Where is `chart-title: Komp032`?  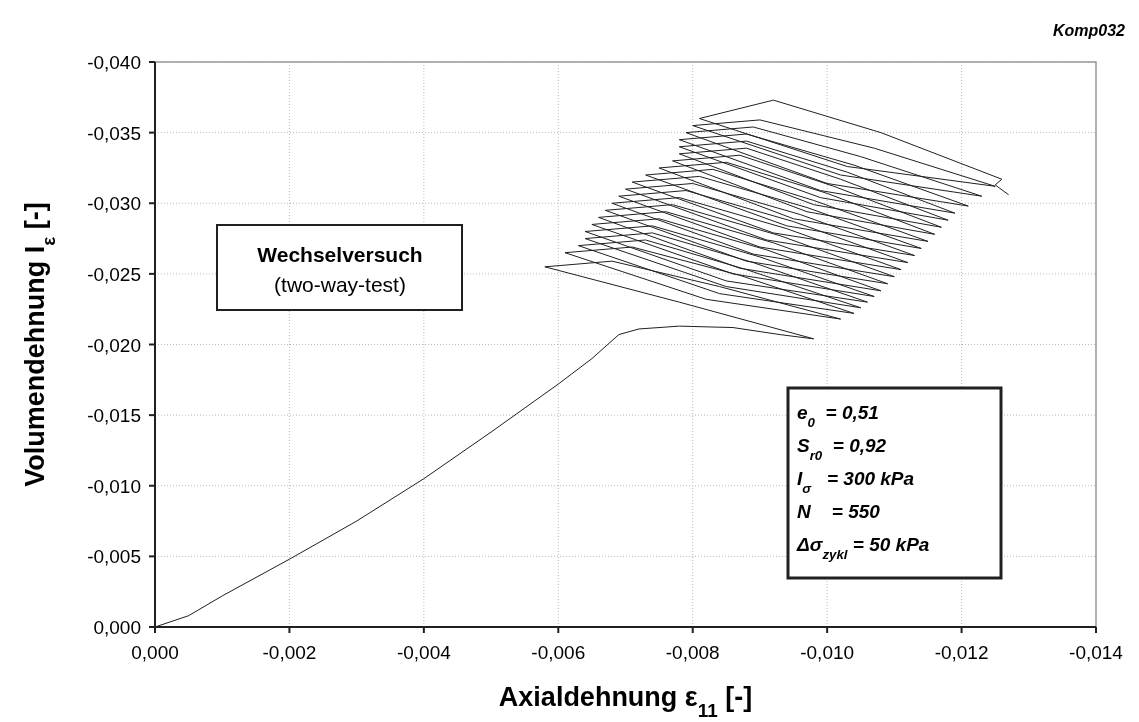 chart-title: Komp032 is located at coordinates (1089, 30).